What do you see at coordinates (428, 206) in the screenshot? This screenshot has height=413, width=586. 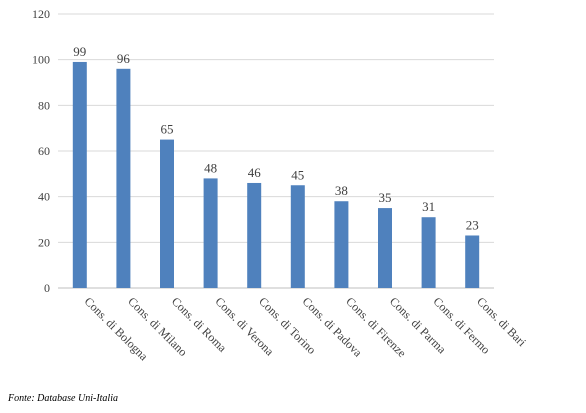 I see `data-label: 31` at bounding box center [428, 206].